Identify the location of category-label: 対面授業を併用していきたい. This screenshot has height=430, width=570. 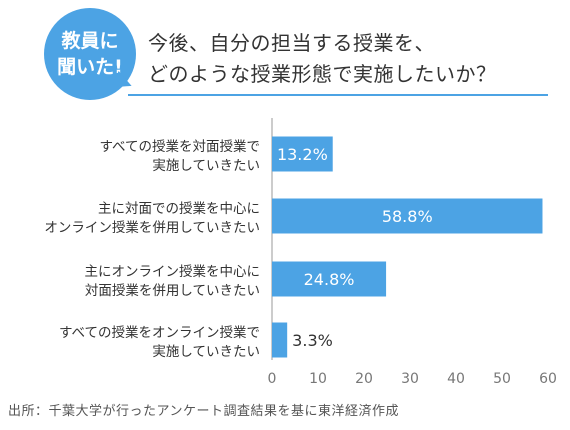
(172, 291).